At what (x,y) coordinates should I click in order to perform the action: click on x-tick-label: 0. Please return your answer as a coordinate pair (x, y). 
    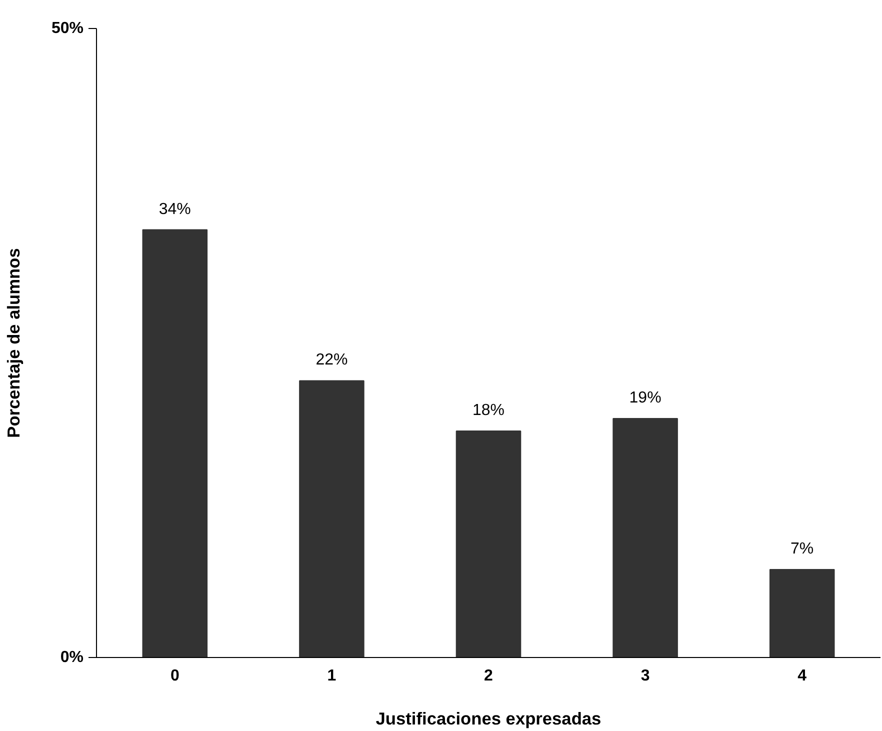
    Looking at the image, I should click on (175, 676).